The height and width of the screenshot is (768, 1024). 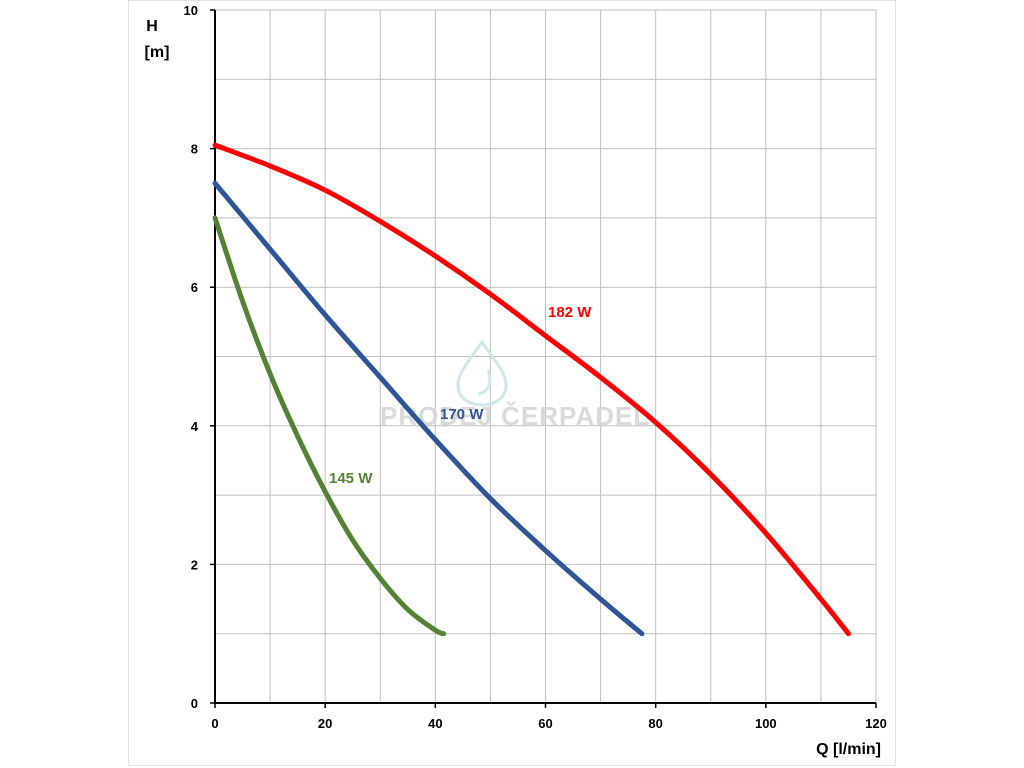 What do you see at coordinates (462, 414) in the screenshot?
I see `series-label-170w: 170 W` at bounding box center [462, 414].